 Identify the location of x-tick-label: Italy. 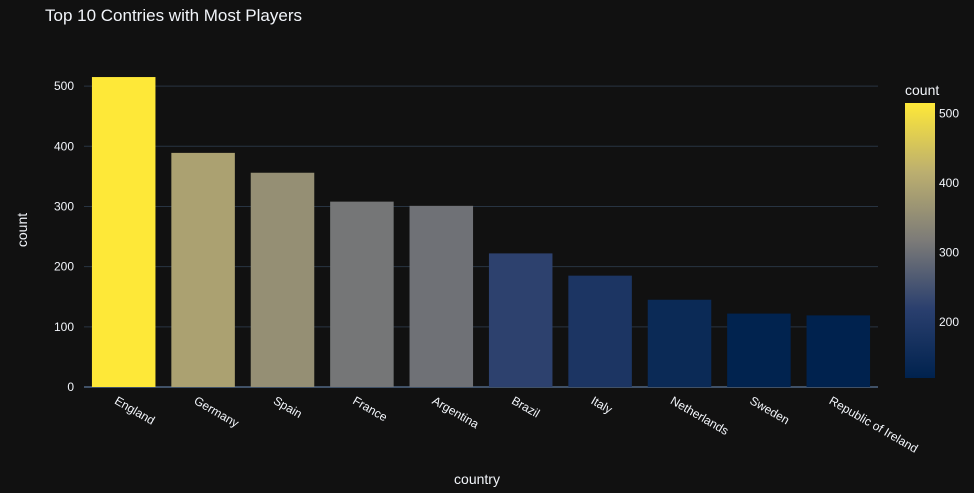
(602, 404).